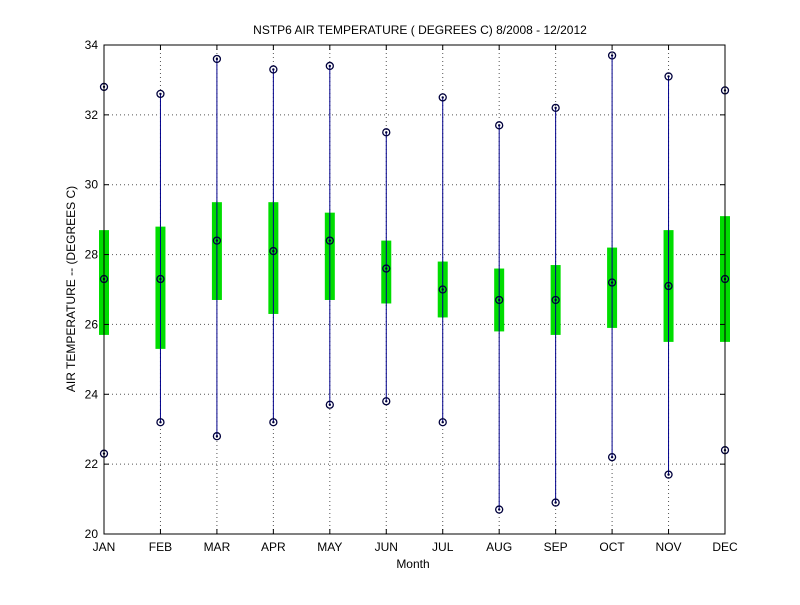 The height and width of the screenshot is (605, 800). What do you see at coordinates (92, 534) in the screenshot?
I see `y-tick-label: 20` at bounding box center [92, 534].